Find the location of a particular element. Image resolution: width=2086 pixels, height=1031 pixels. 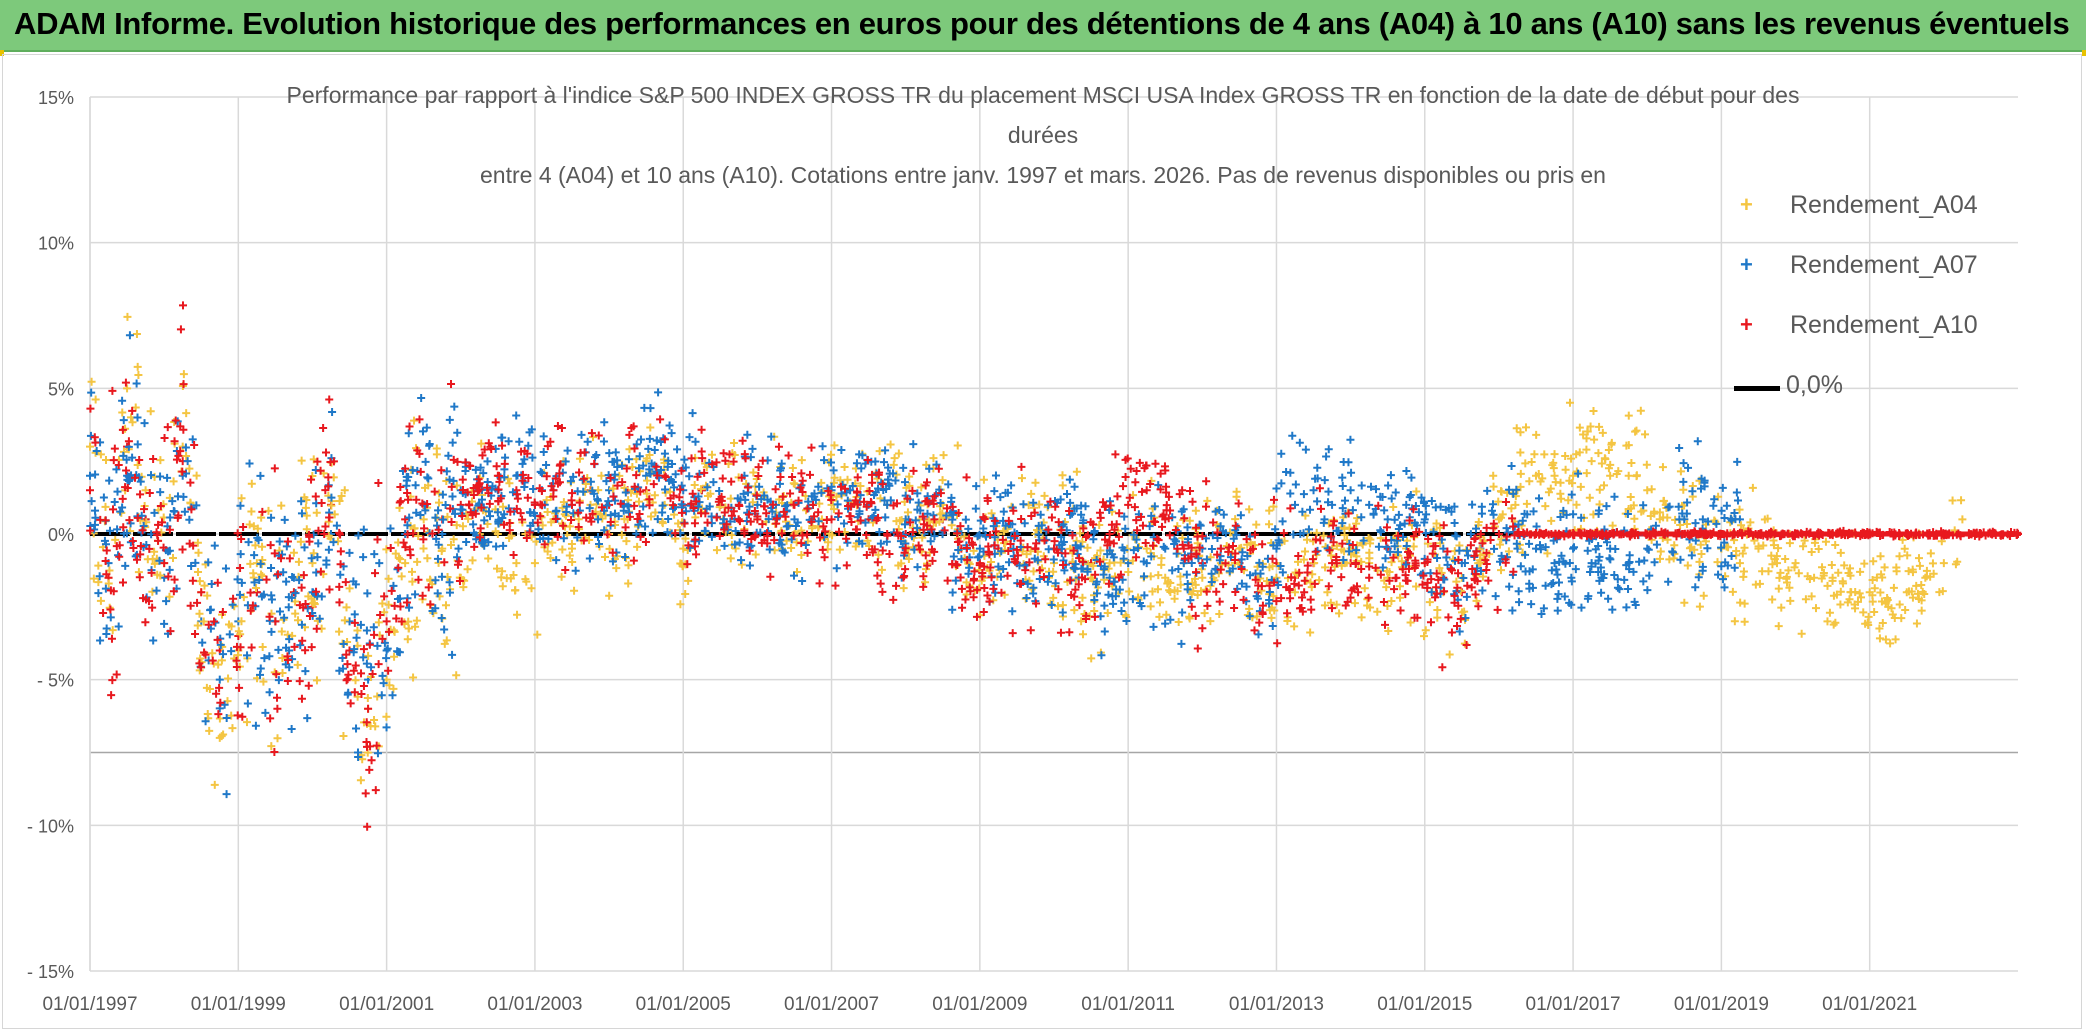

x-tick-label: 01/01/2015 is located at coordinates (1424, 1004).